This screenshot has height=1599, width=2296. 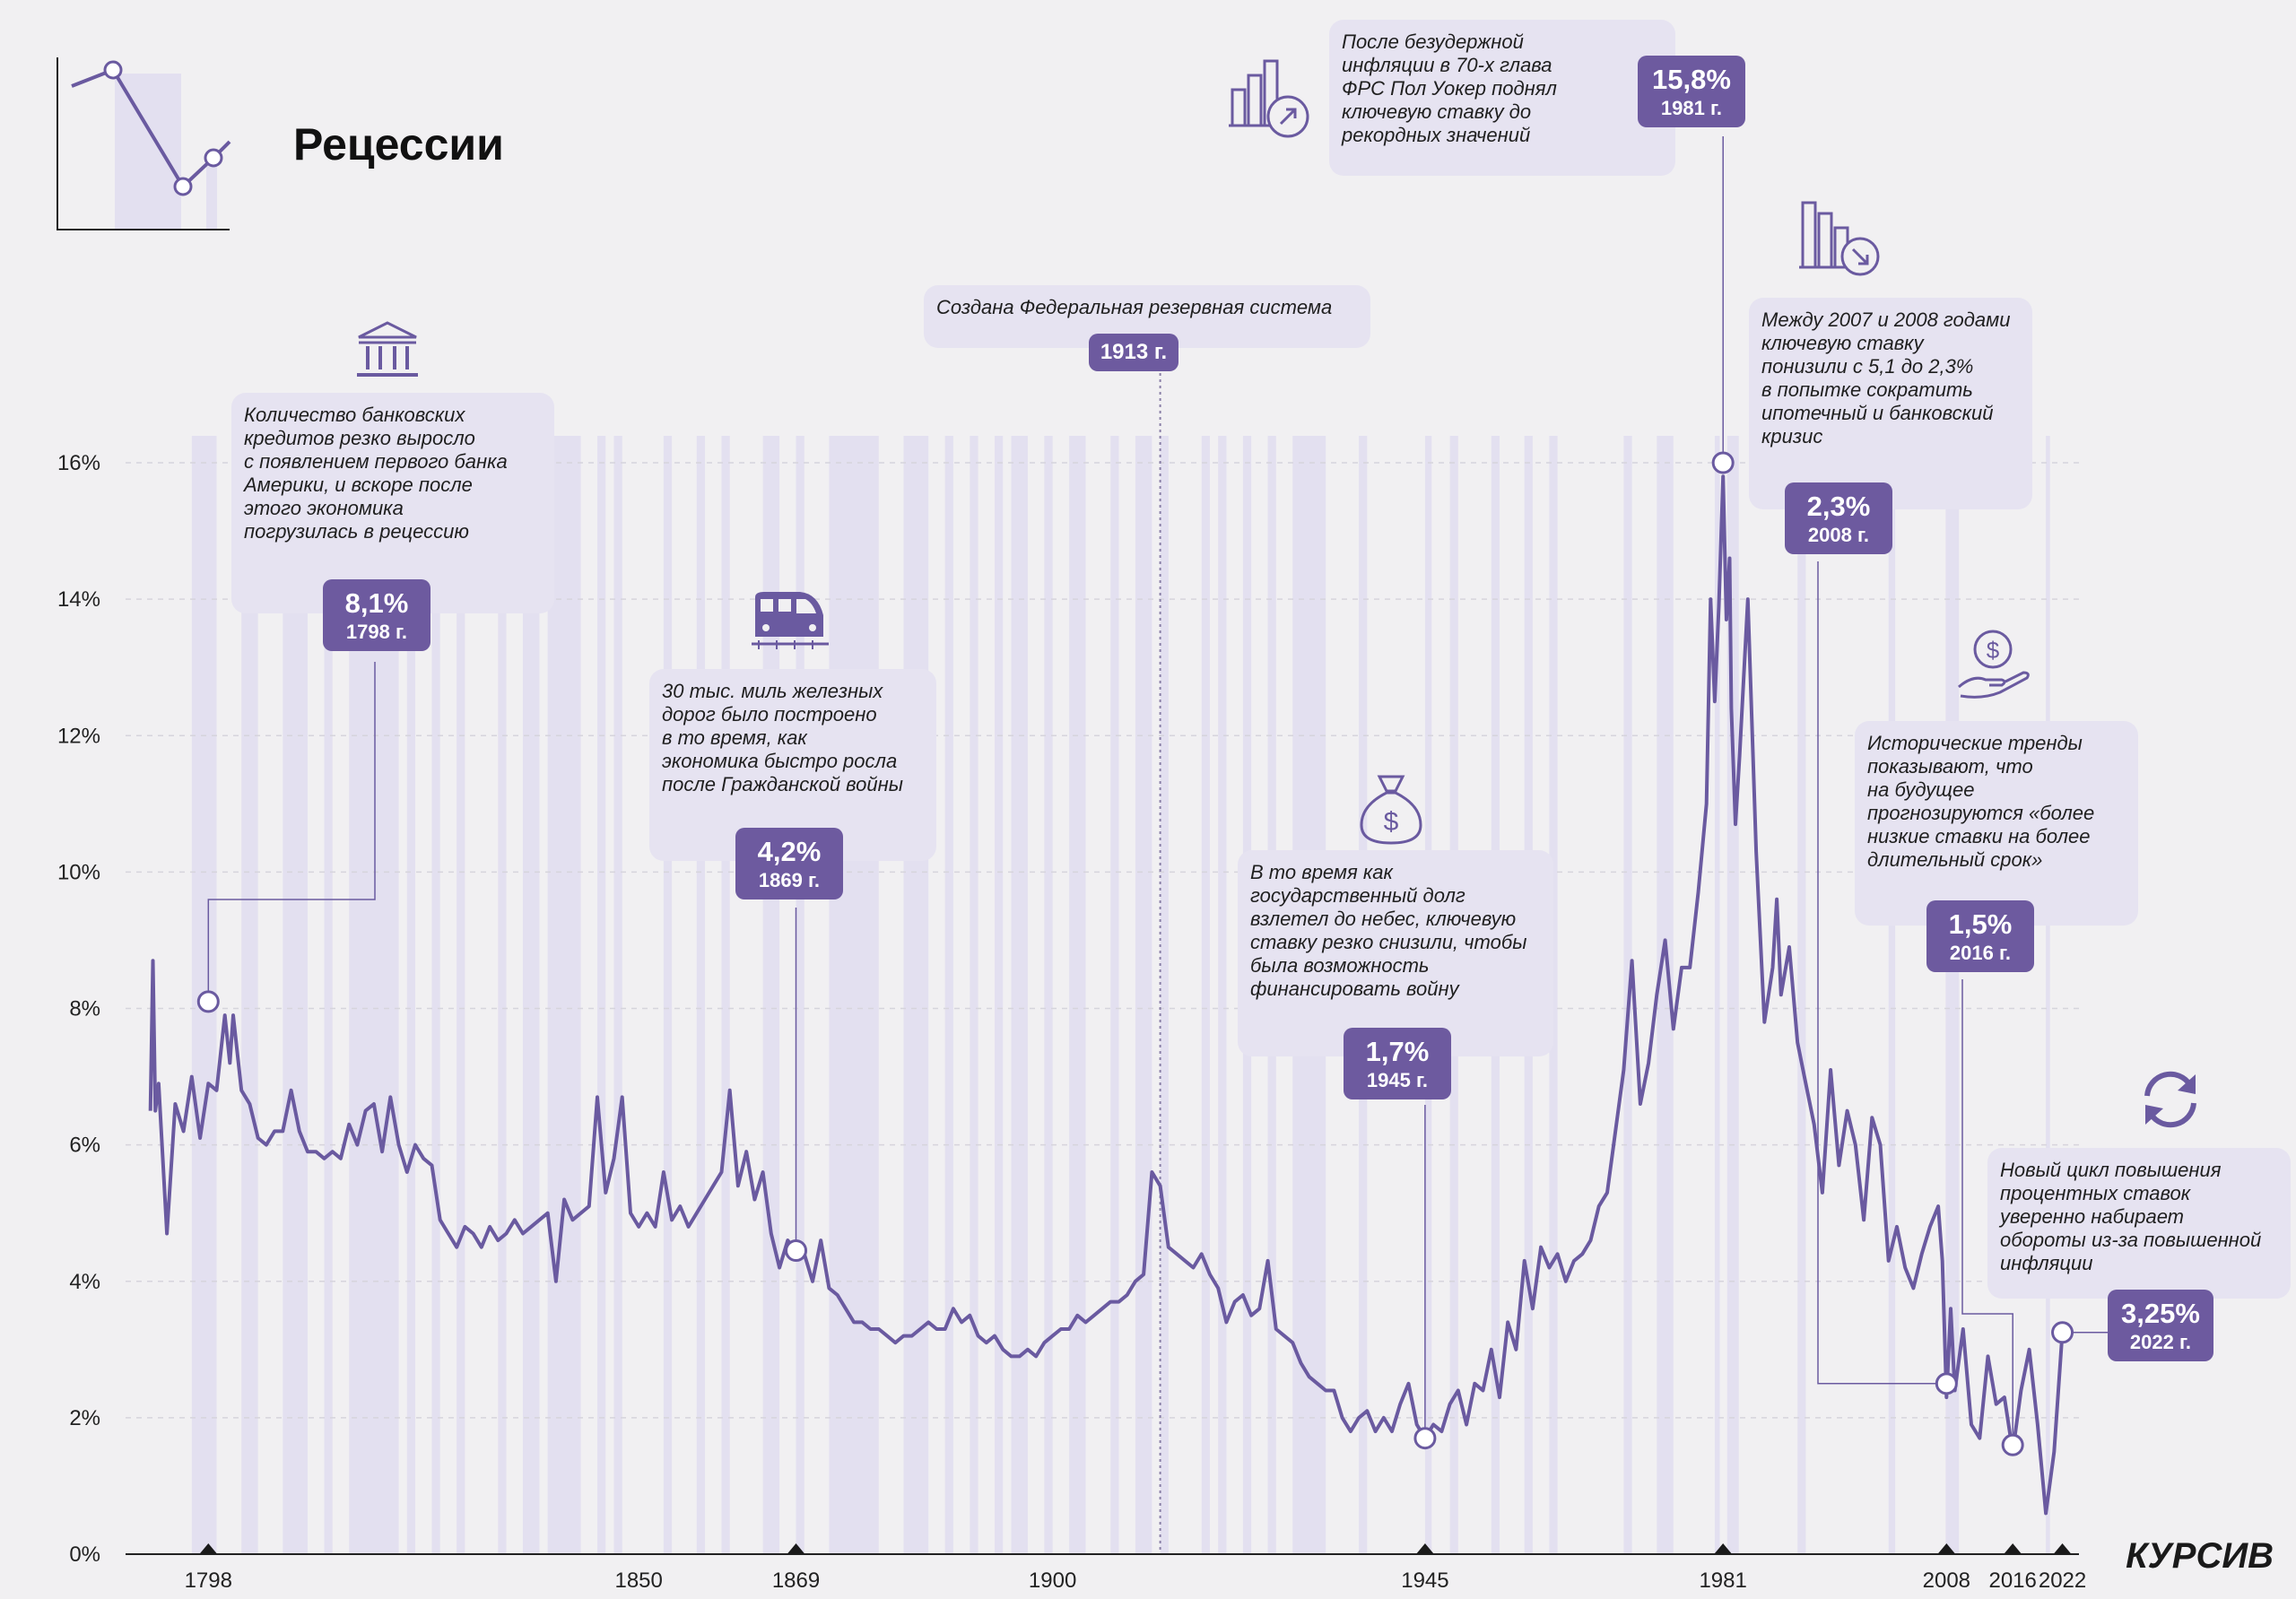 What do you see at coordinates (1269, 98) in the screenshot?
I see `chart-up-icon` at bounding box center [1269, 98].